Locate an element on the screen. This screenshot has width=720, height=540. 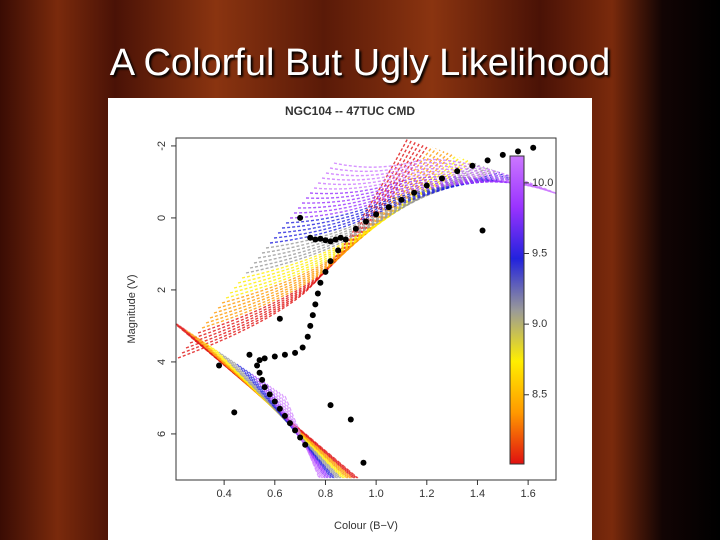
x-tick-label: 1.2 is located at coordinates (426, 494).